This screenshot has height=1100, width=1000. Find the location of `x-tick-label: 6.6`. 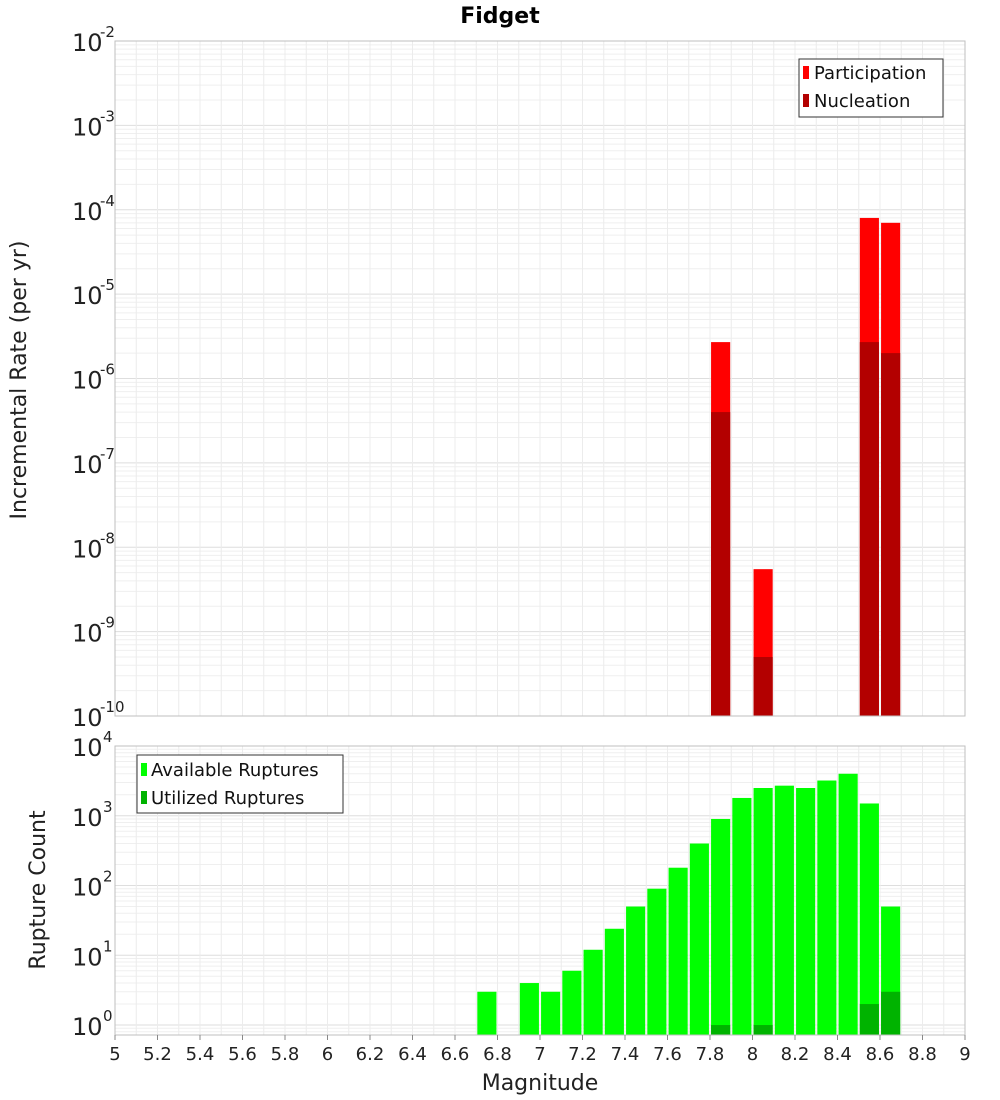

x-tick-label: 6.6 is located at coordinates (455, 1054).